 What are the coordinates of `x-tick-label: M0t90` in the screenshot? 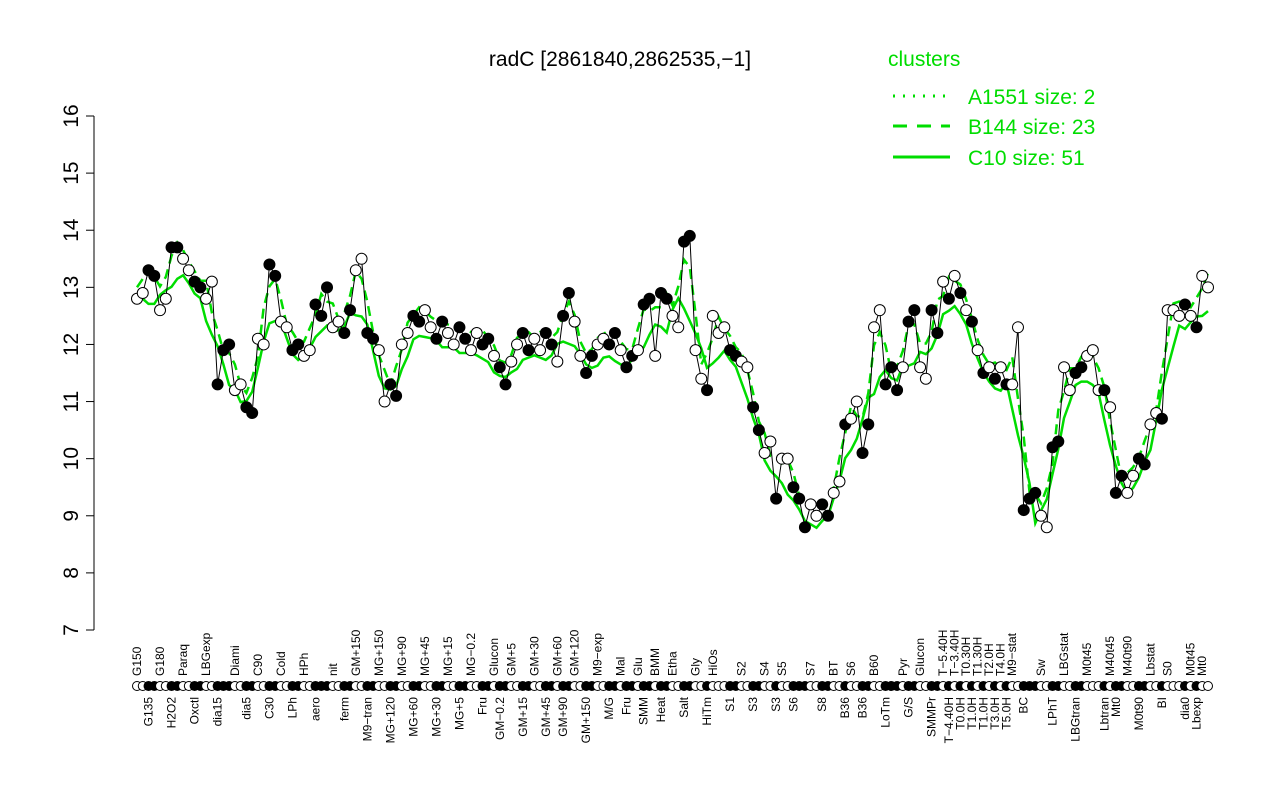 It's located at (1139, 714).